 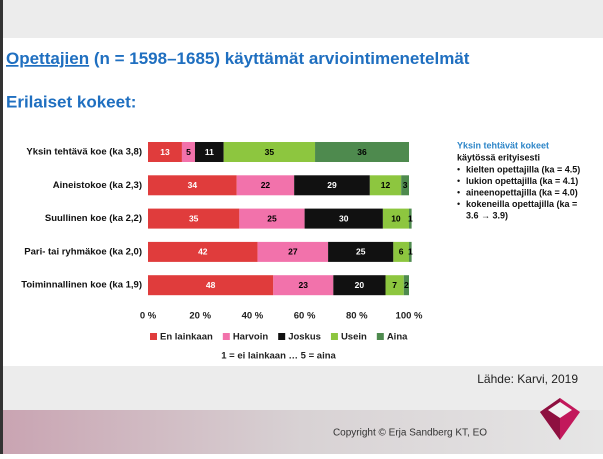 I want to click on category-label: Pari- tai ryhmäkoe (ka 2,0), so click(x=83, y=251).